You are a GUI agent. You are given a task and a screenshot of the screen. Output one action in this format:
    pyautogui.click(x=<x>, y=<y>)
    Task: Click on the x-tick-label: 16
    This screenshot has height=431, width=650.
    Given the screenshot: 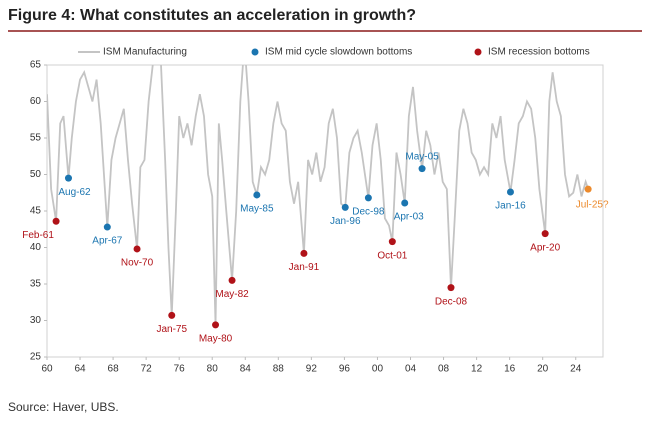 What is the action you would take?
    pyautogui.click(x=510, y=369)
    